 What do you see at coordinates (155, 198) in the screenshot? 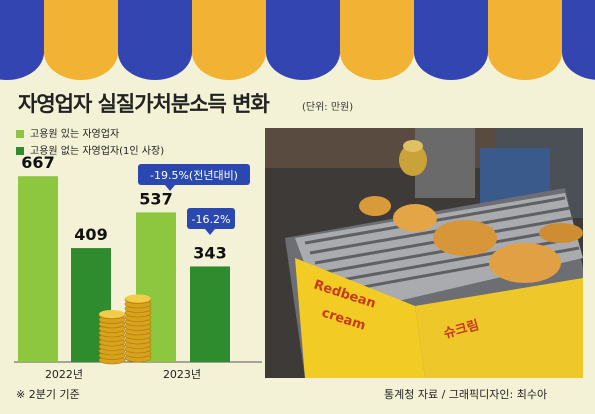
I see `data-label: 537` at bounding box center [155, 198].